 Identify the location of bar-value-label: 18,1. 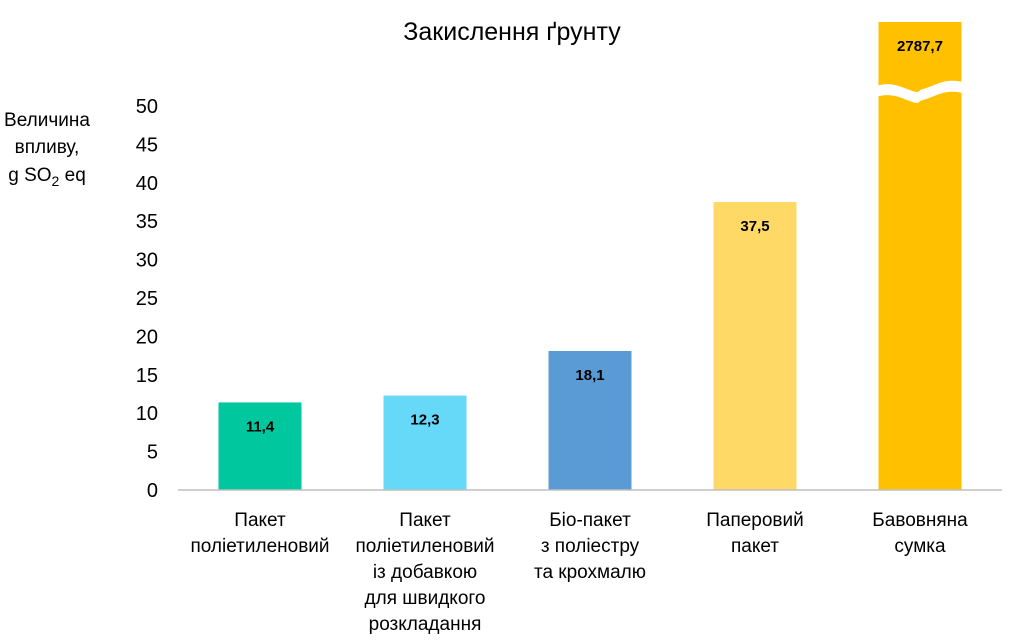
(589, 375).